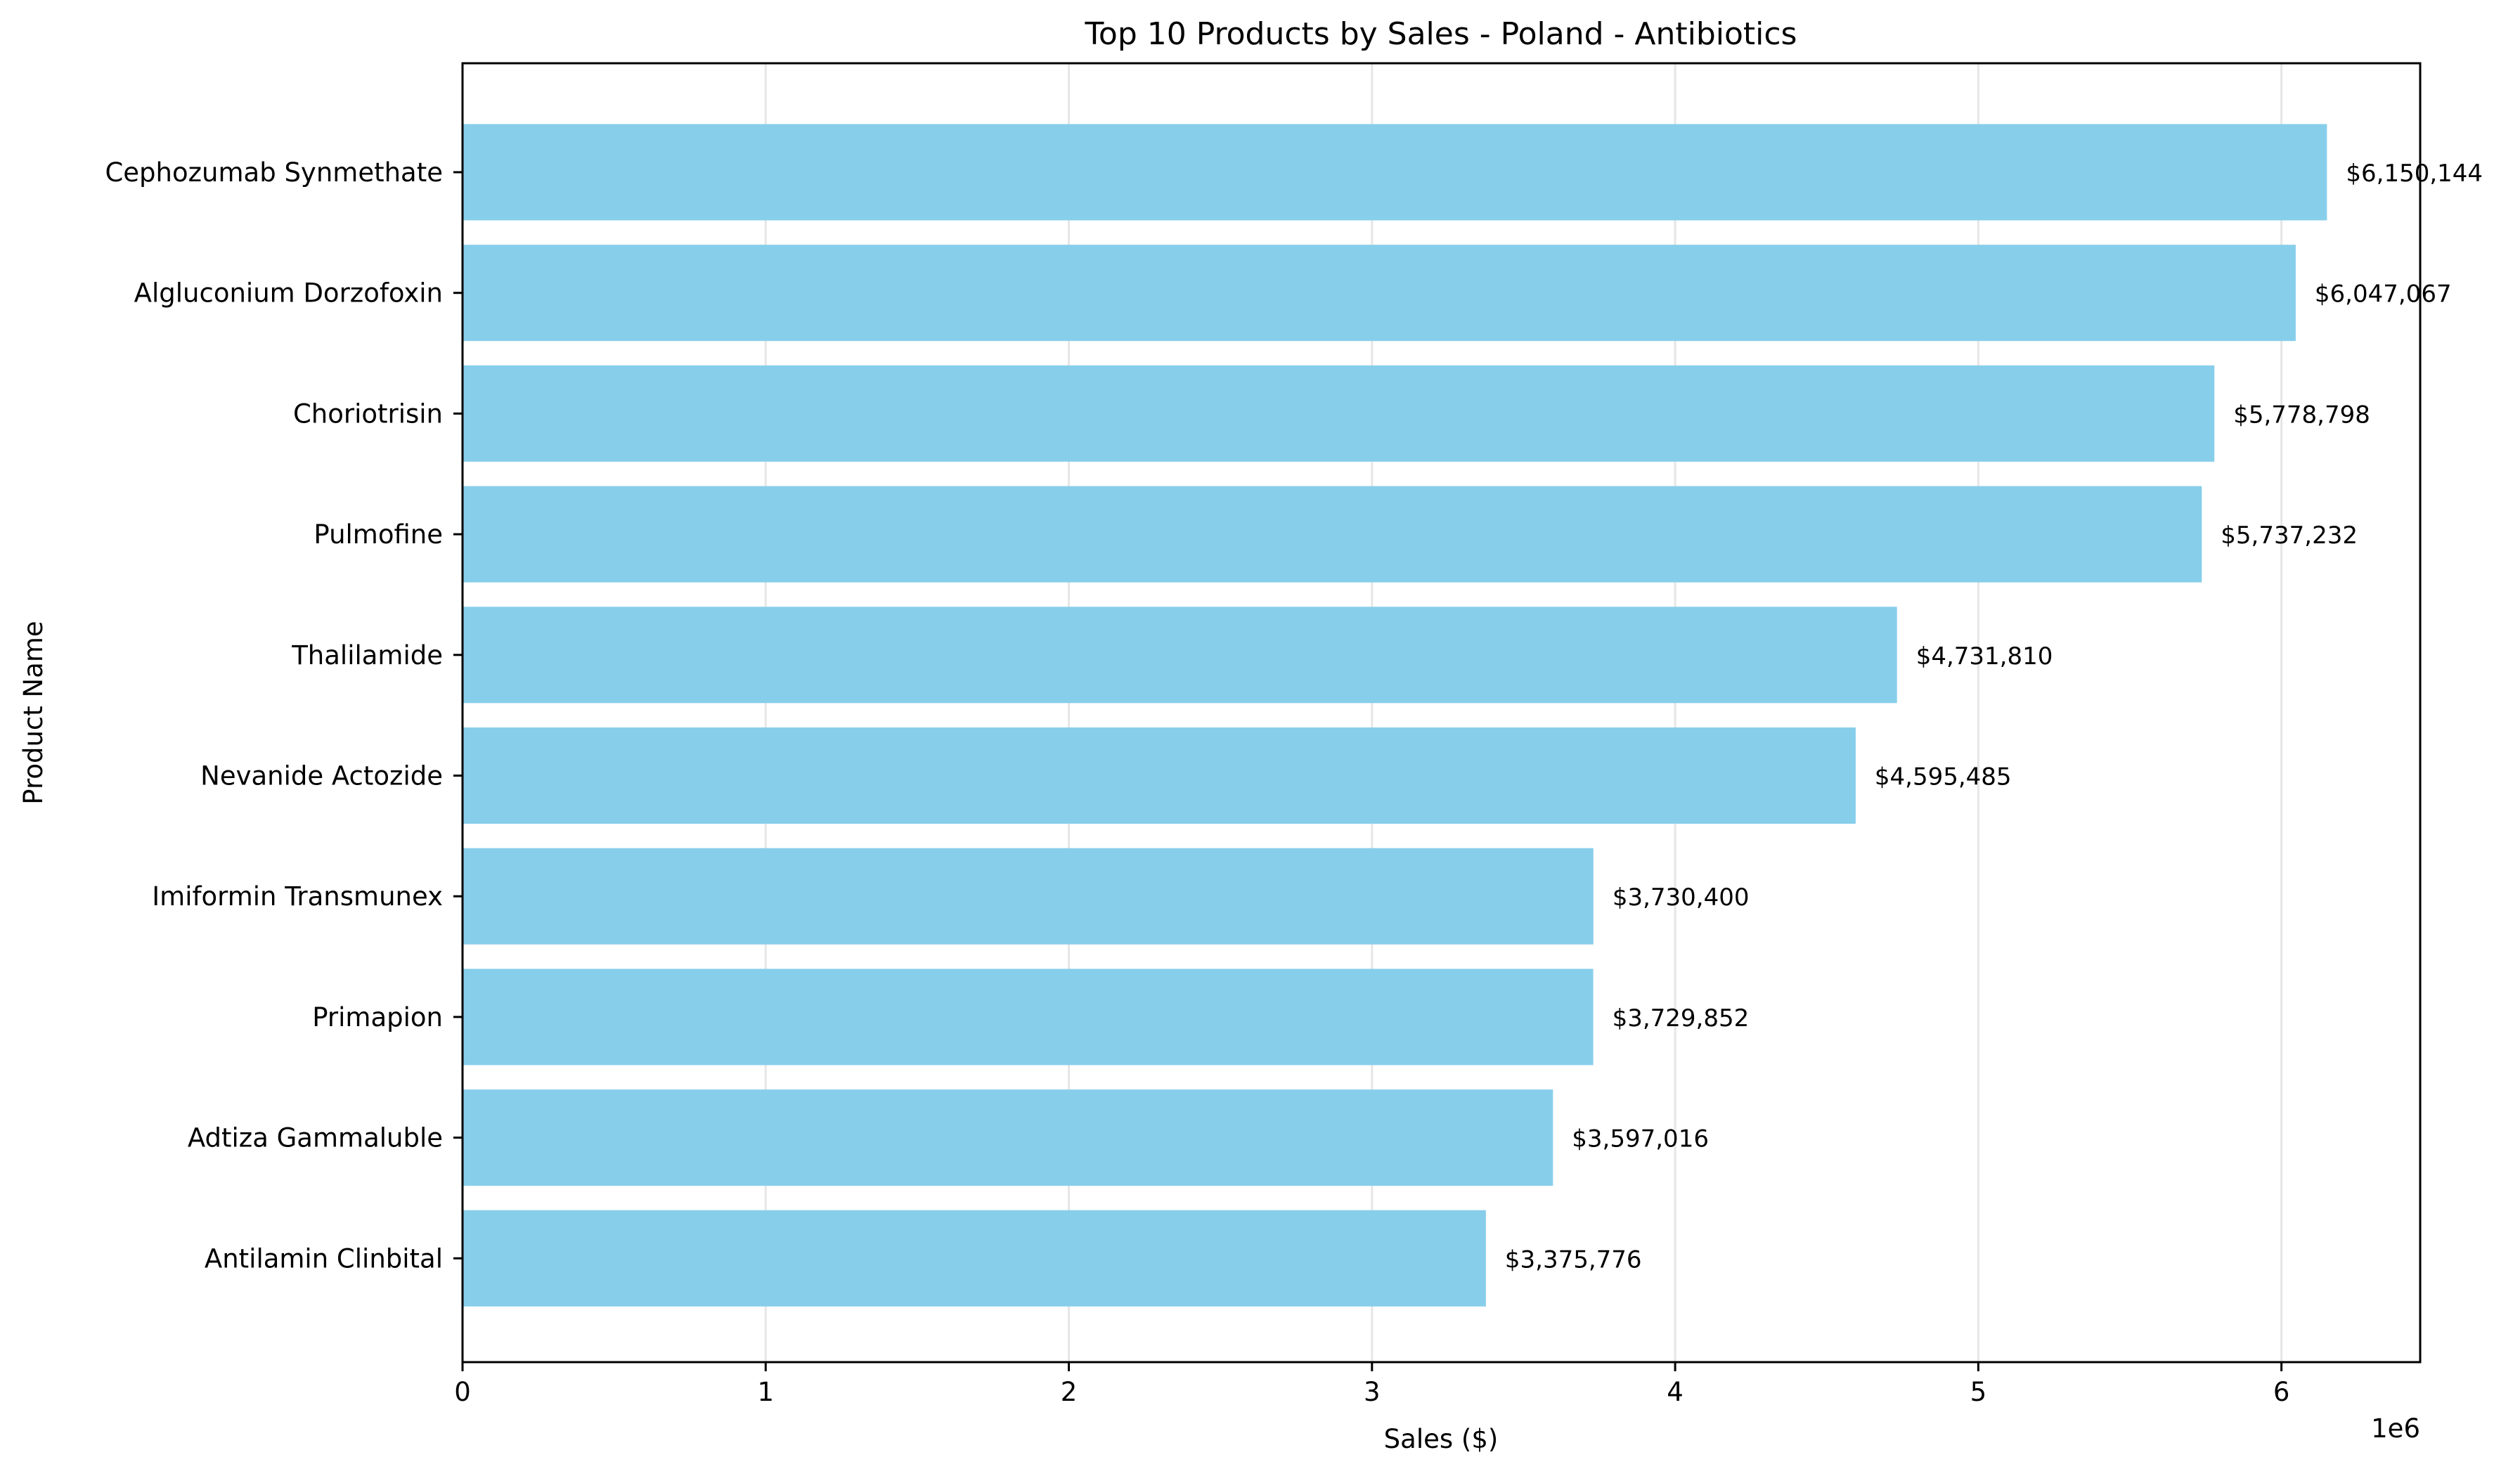 This screenshot has width=2520, height=1476. Describe the element at coordinates (1681, 1018) in the screenshot. I see `bar-value-label: $3,729,852` at that location.